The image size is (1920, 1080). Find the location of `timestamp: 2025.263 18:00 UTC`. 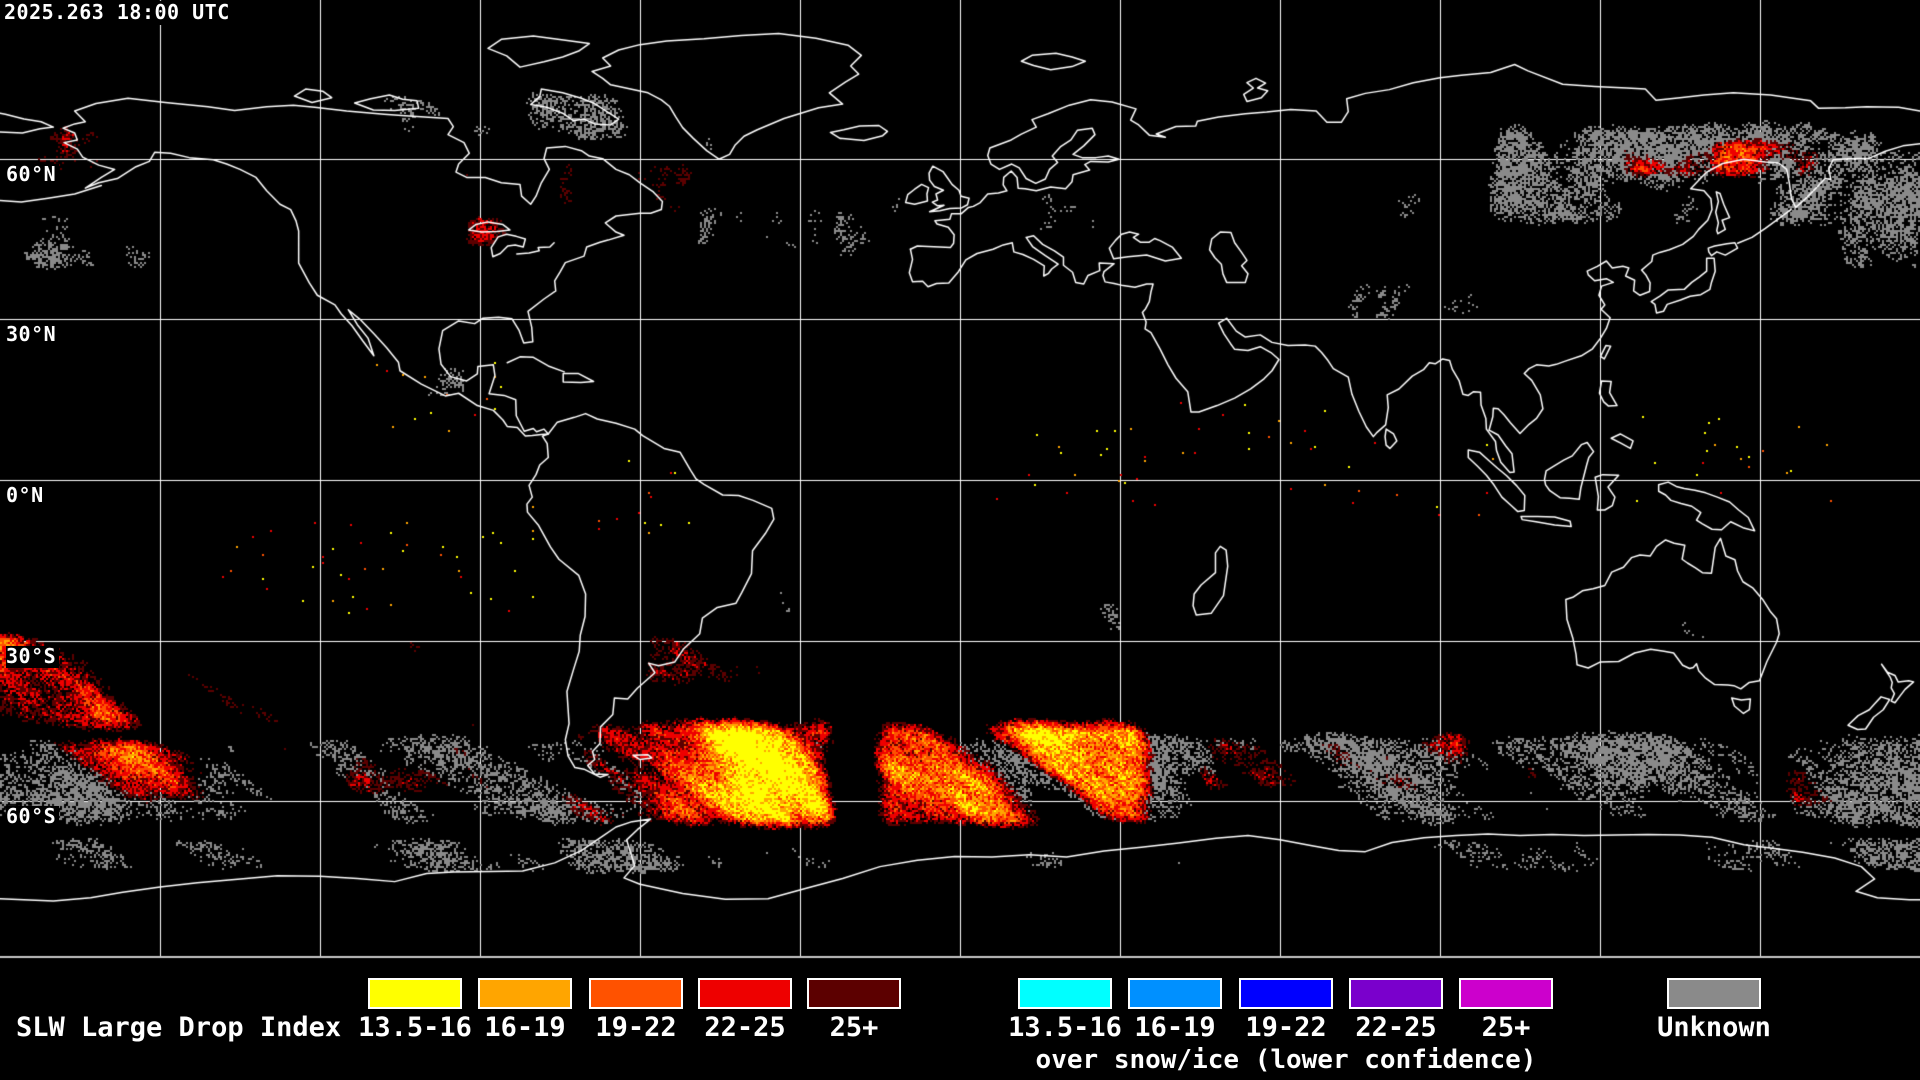

timestamp: 2025.263 18:00 UTC is located at coordinates (118, 13).